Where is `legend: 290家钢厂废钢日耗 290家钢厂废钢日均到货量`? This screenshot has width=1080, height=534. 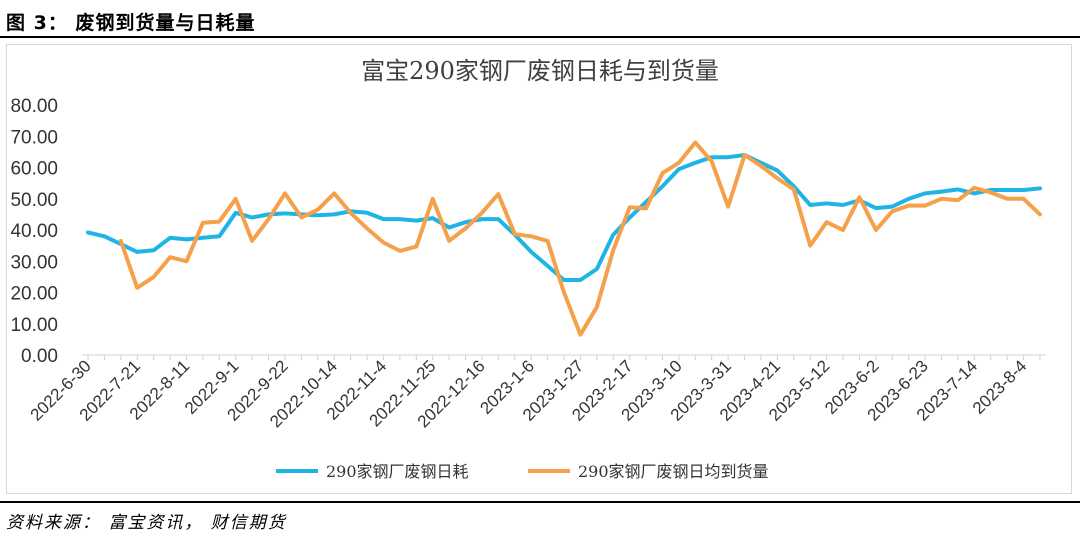
legend: 290家钢厂废钢日耗 290家钢厂废钢日均到货量 is located at coordinates (522, 471).